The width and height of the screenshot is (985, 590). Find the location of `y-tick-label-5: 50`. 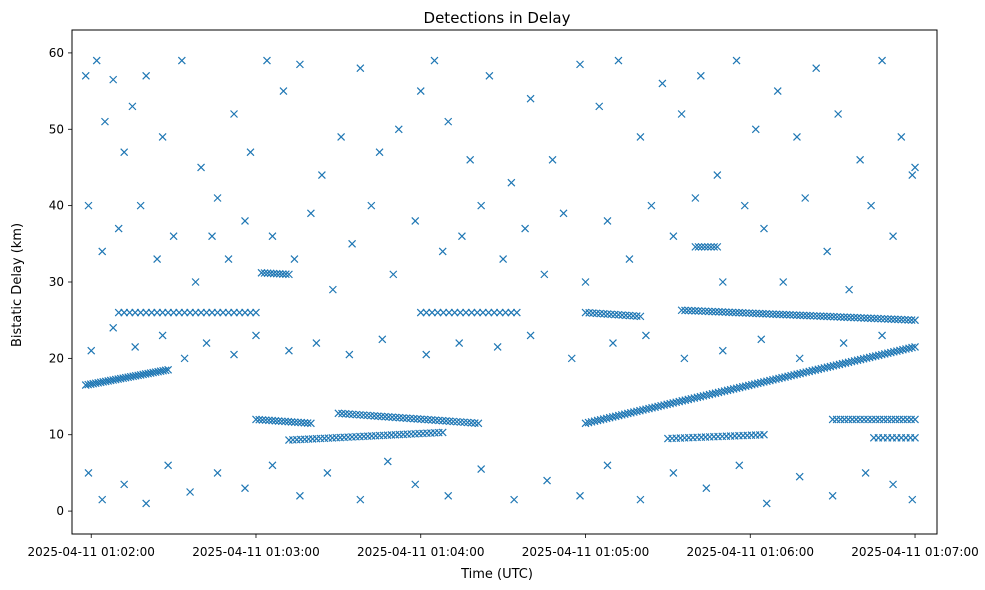

y-tick-label-5: 50 is located at coordinates (56, 129).